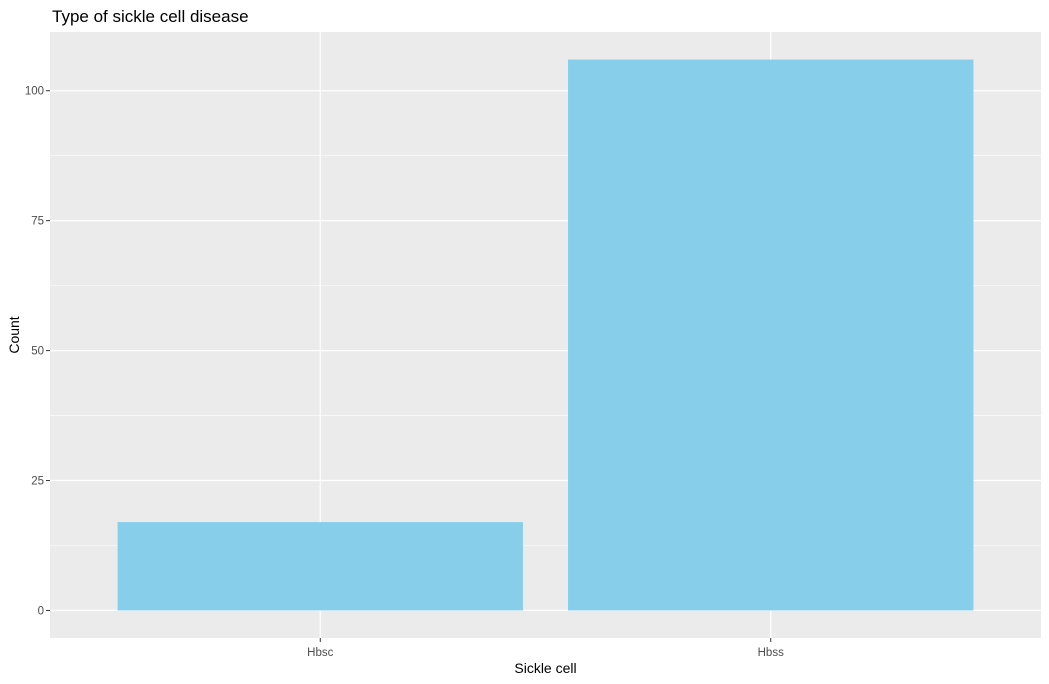 This screenshot has width=1049, height=684. Describe the element at coordinates (14, 334) in the screenshot. I see `y-axis-title: Count` at that location.